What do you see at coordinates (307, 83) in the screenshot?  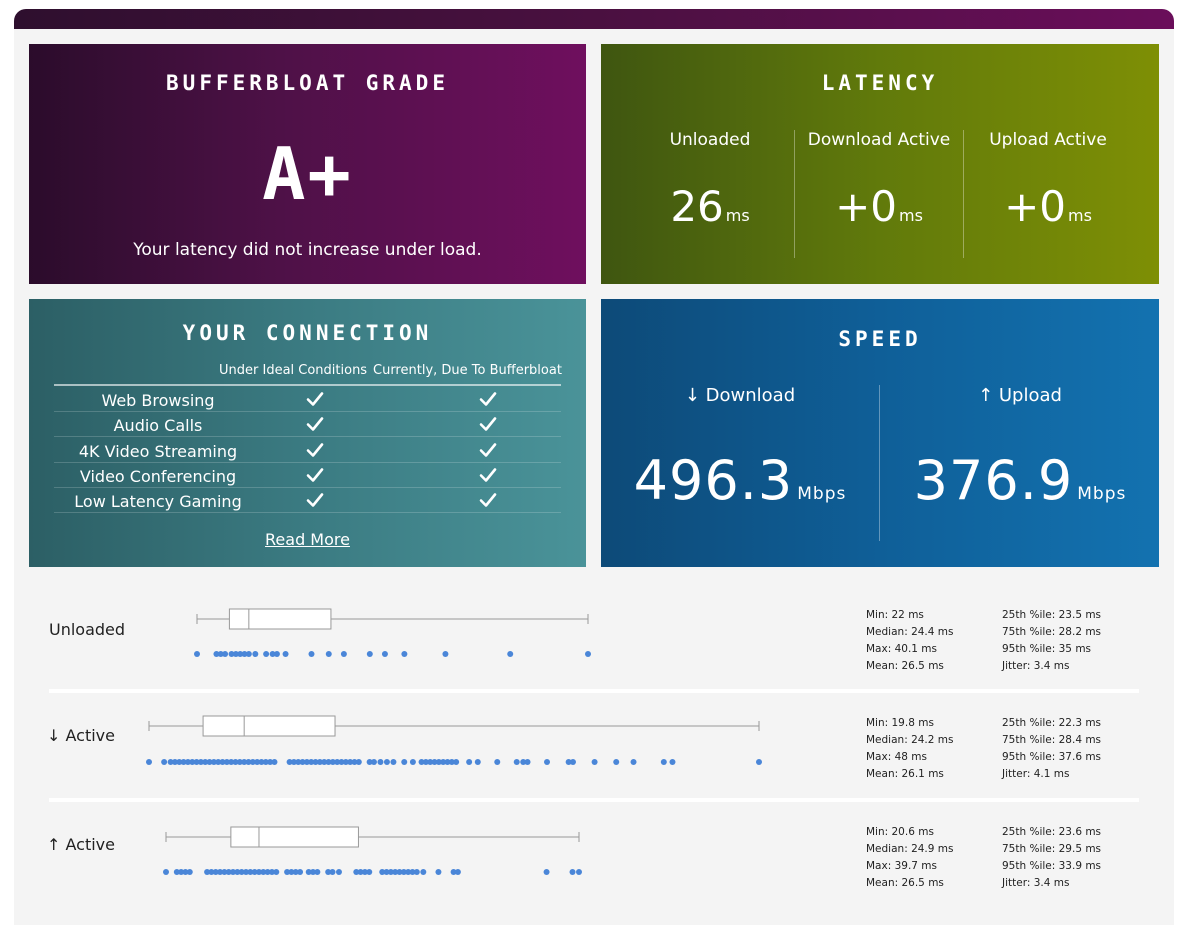 I see `grade-title: BUFFERBLOAT GRADE` at bounding box center [307, 83].